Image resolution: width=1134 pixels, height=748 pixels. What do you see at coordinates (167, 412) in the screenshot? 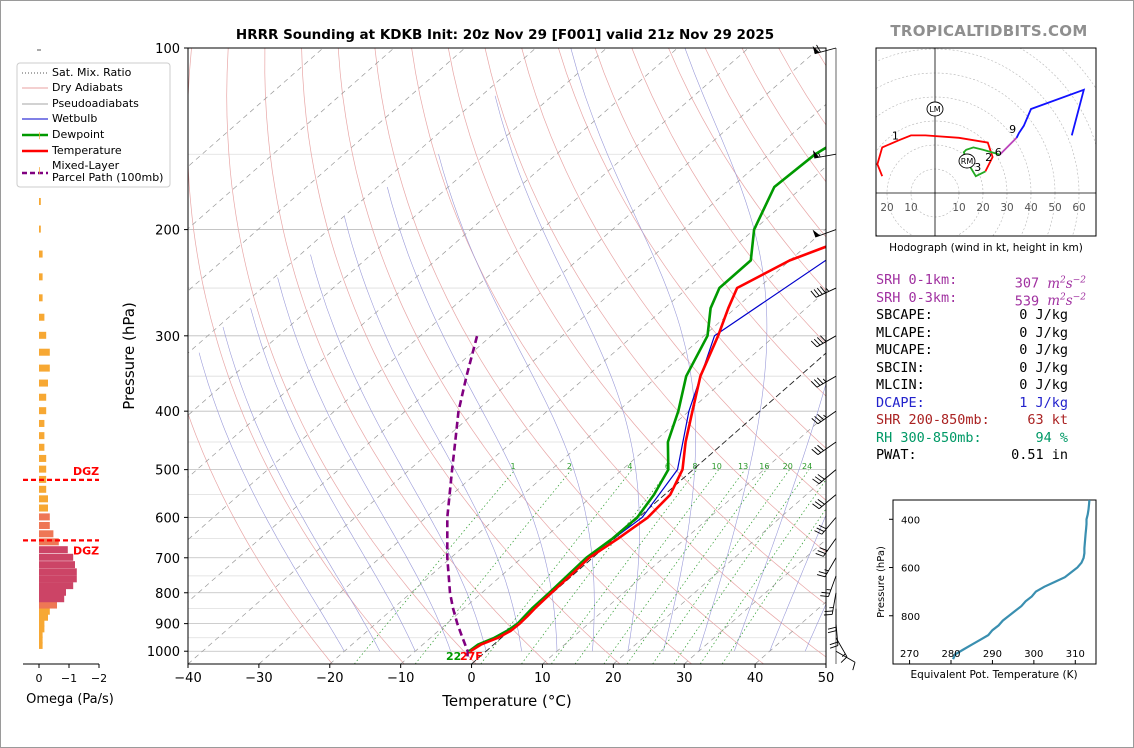
I see `y-tick-label: 400` at bounding box center [167, 412].